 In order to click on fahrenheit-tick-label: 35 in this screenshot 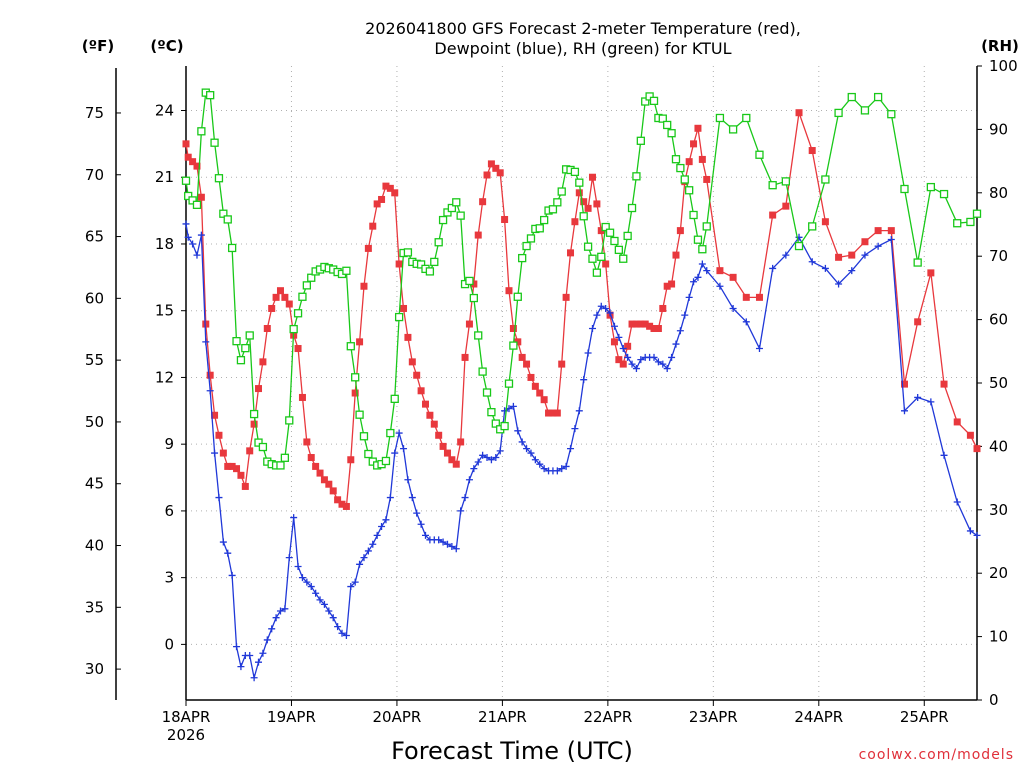, I will do `click(94, 607)`.